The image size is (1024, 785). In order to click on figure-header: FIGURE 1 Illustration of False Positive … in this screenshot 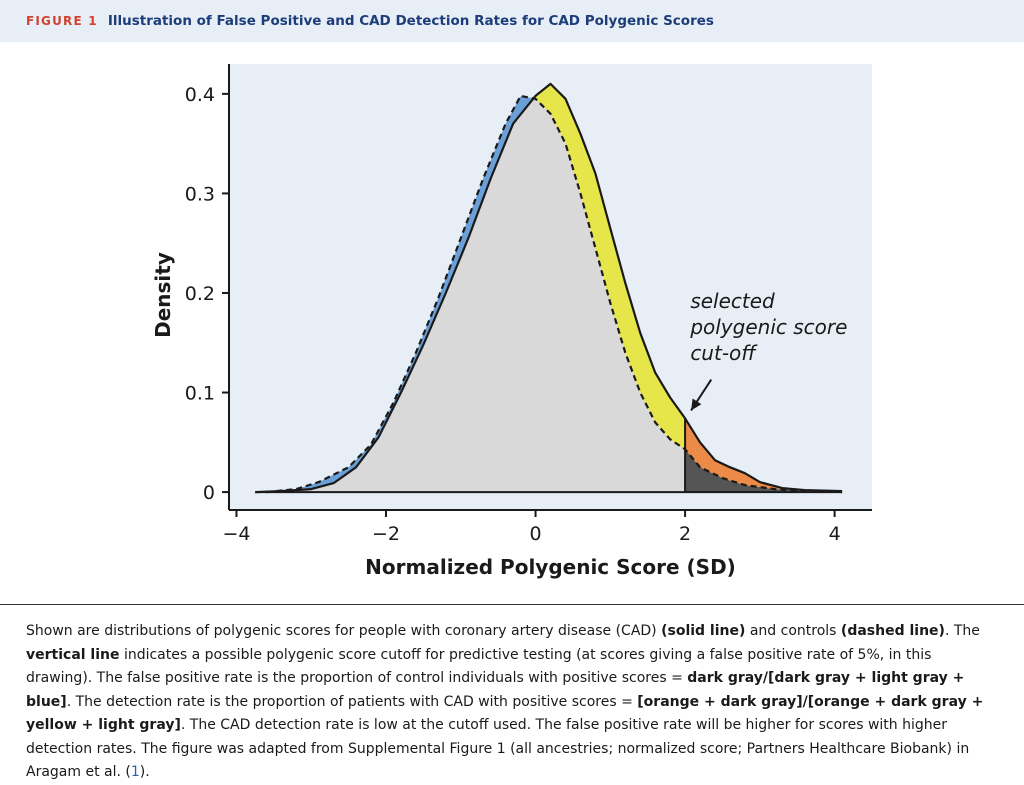, I will do `click(512, 21)`.